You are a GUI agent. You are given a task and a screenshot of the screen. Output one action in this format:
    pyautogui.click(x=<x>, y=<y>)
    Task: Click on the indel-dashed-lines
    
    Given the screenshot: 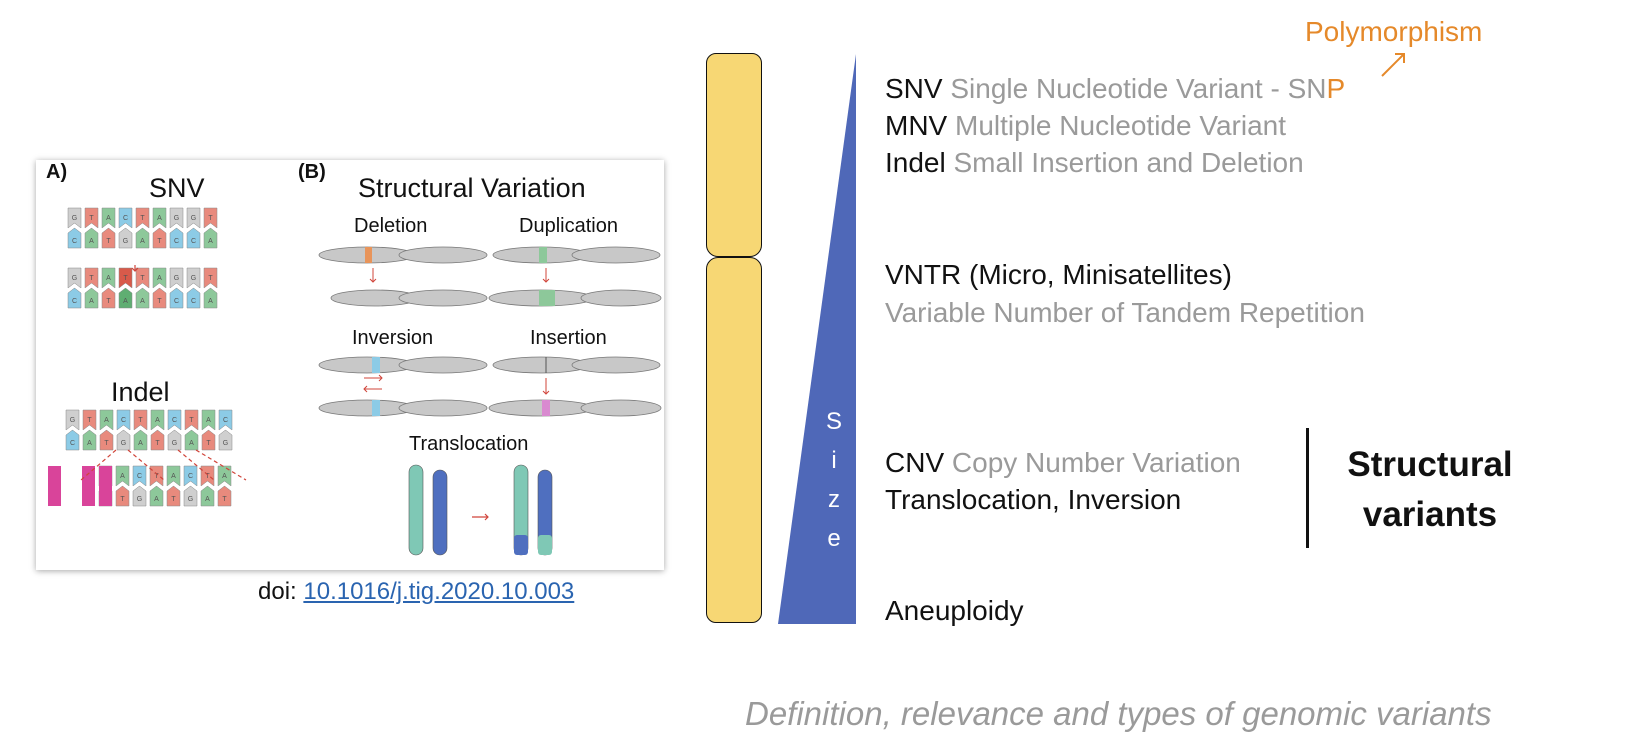 What is the action you would take?
    pyautogui.click(x=163, y=465)
    